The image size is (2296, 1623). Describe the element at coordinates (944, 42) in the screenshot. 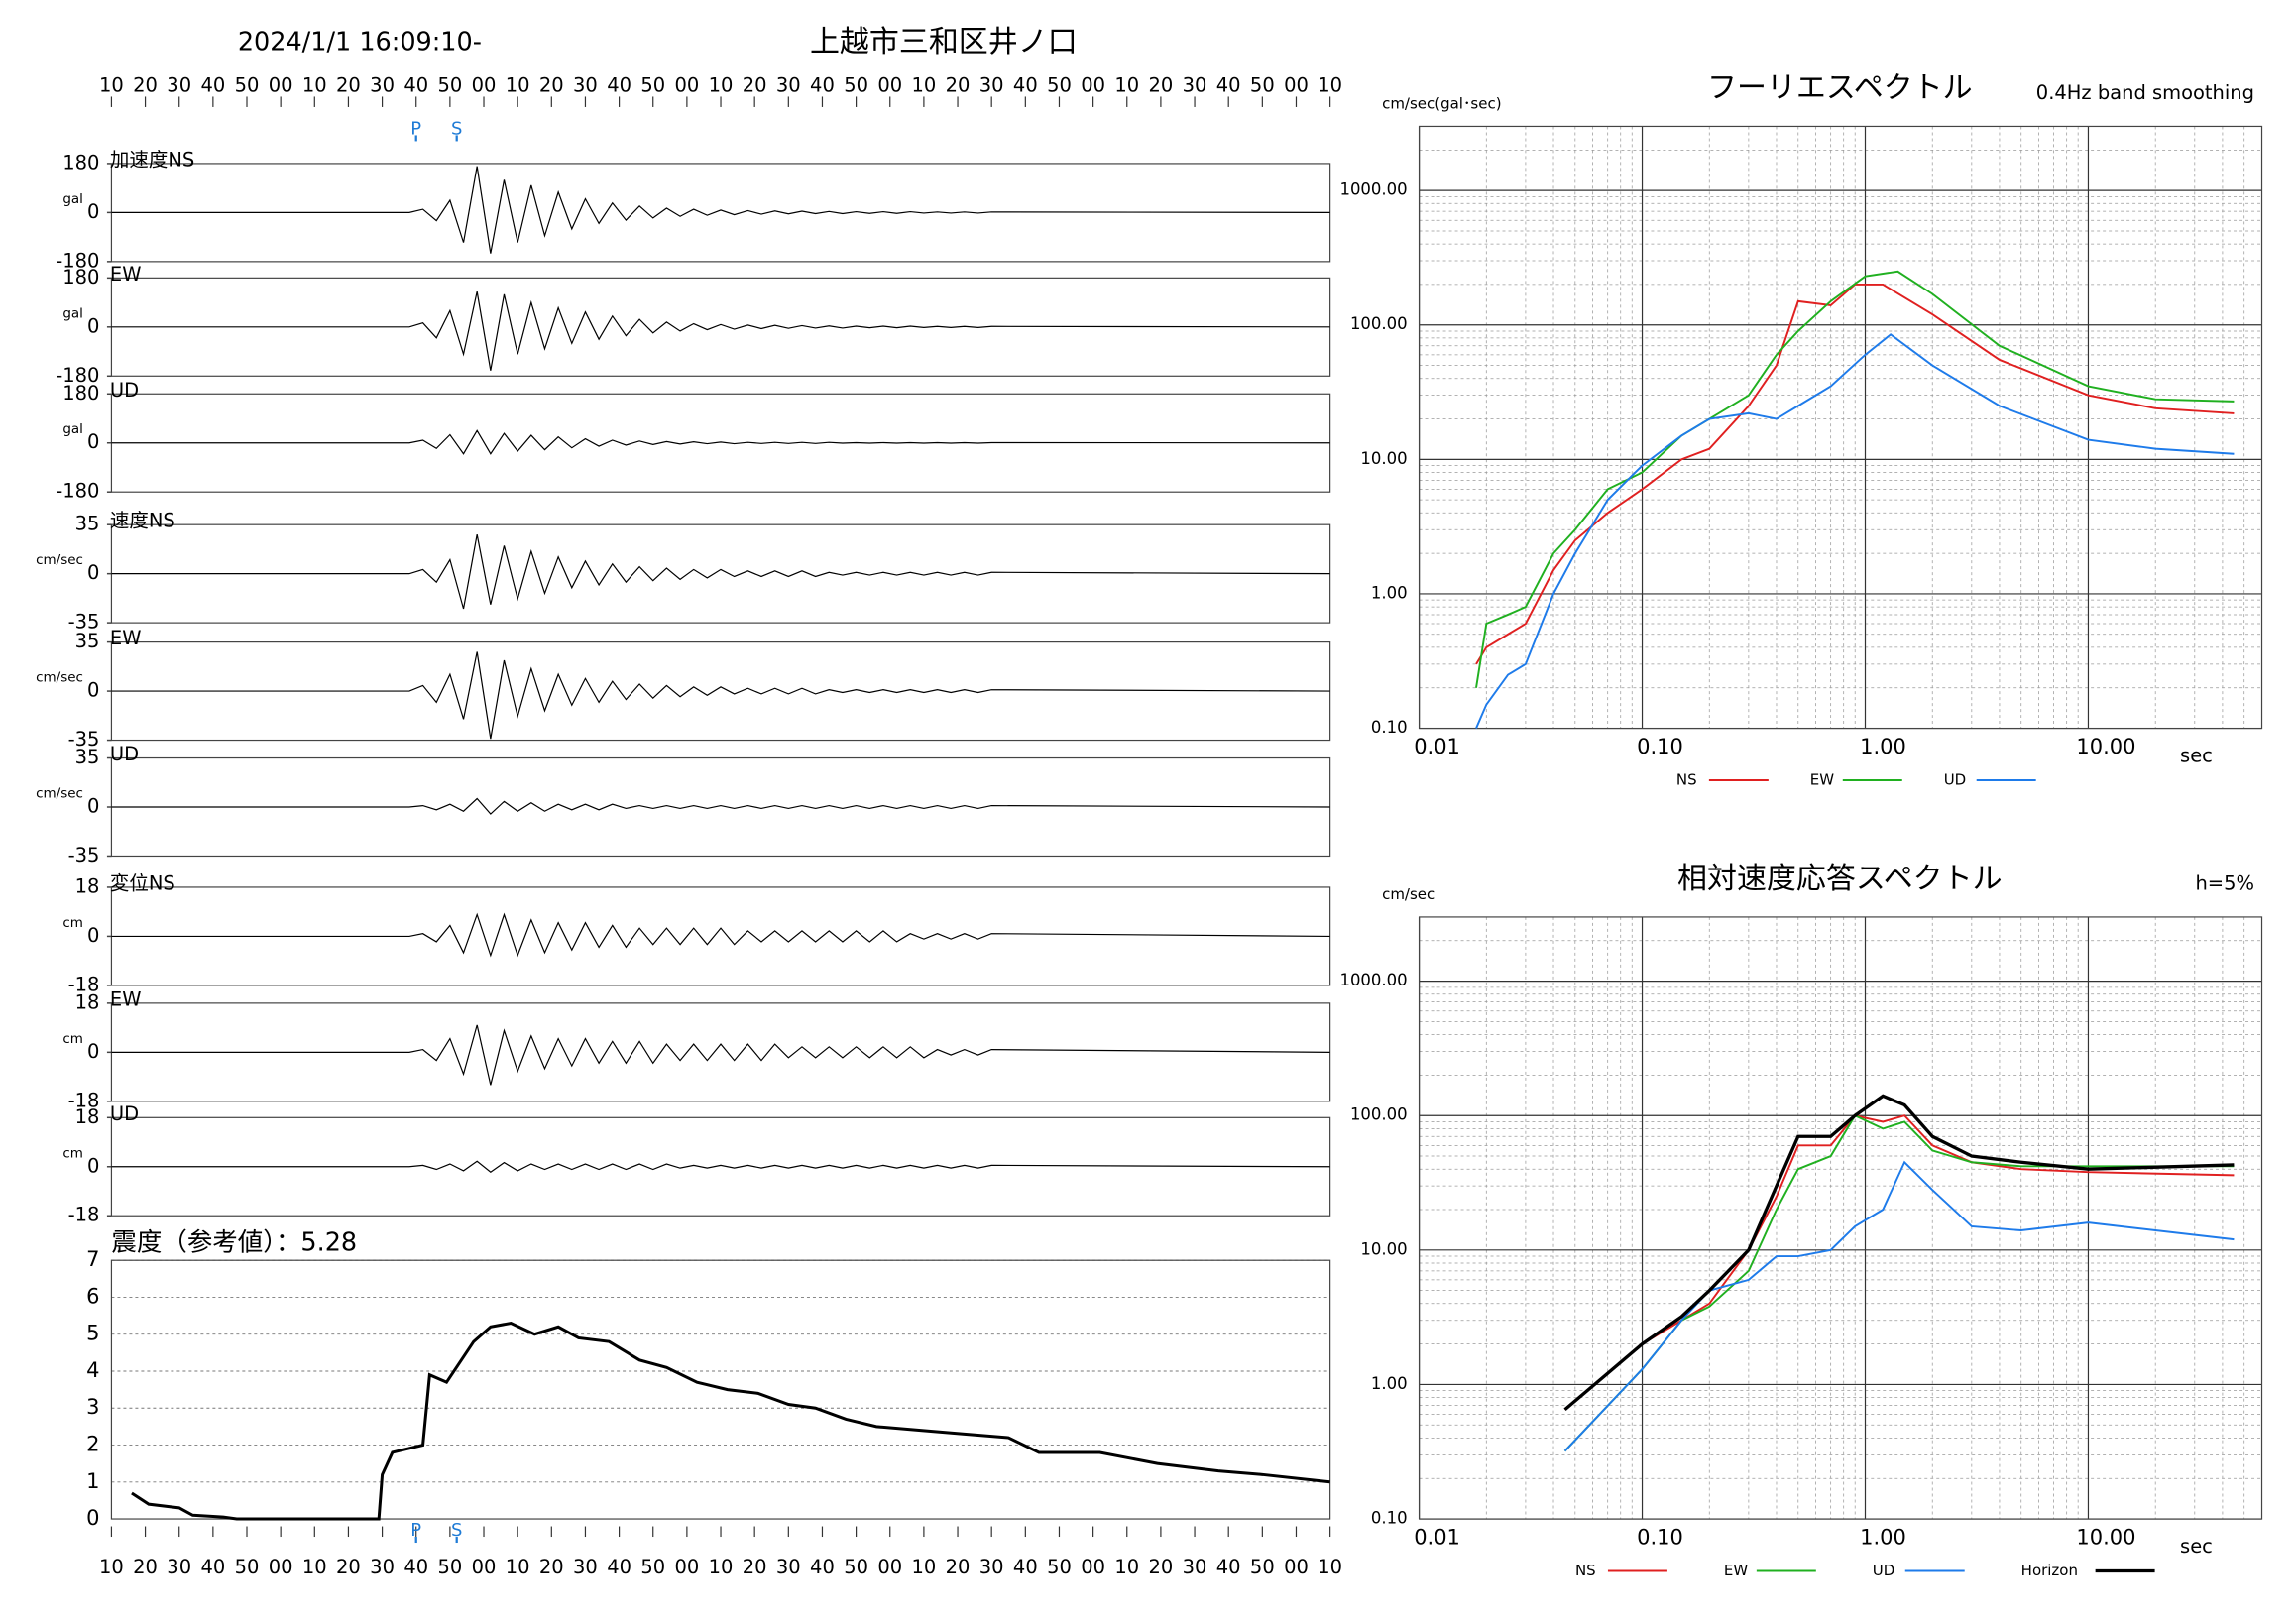

I see `location: 上越市三和区井ノ口` at that location.